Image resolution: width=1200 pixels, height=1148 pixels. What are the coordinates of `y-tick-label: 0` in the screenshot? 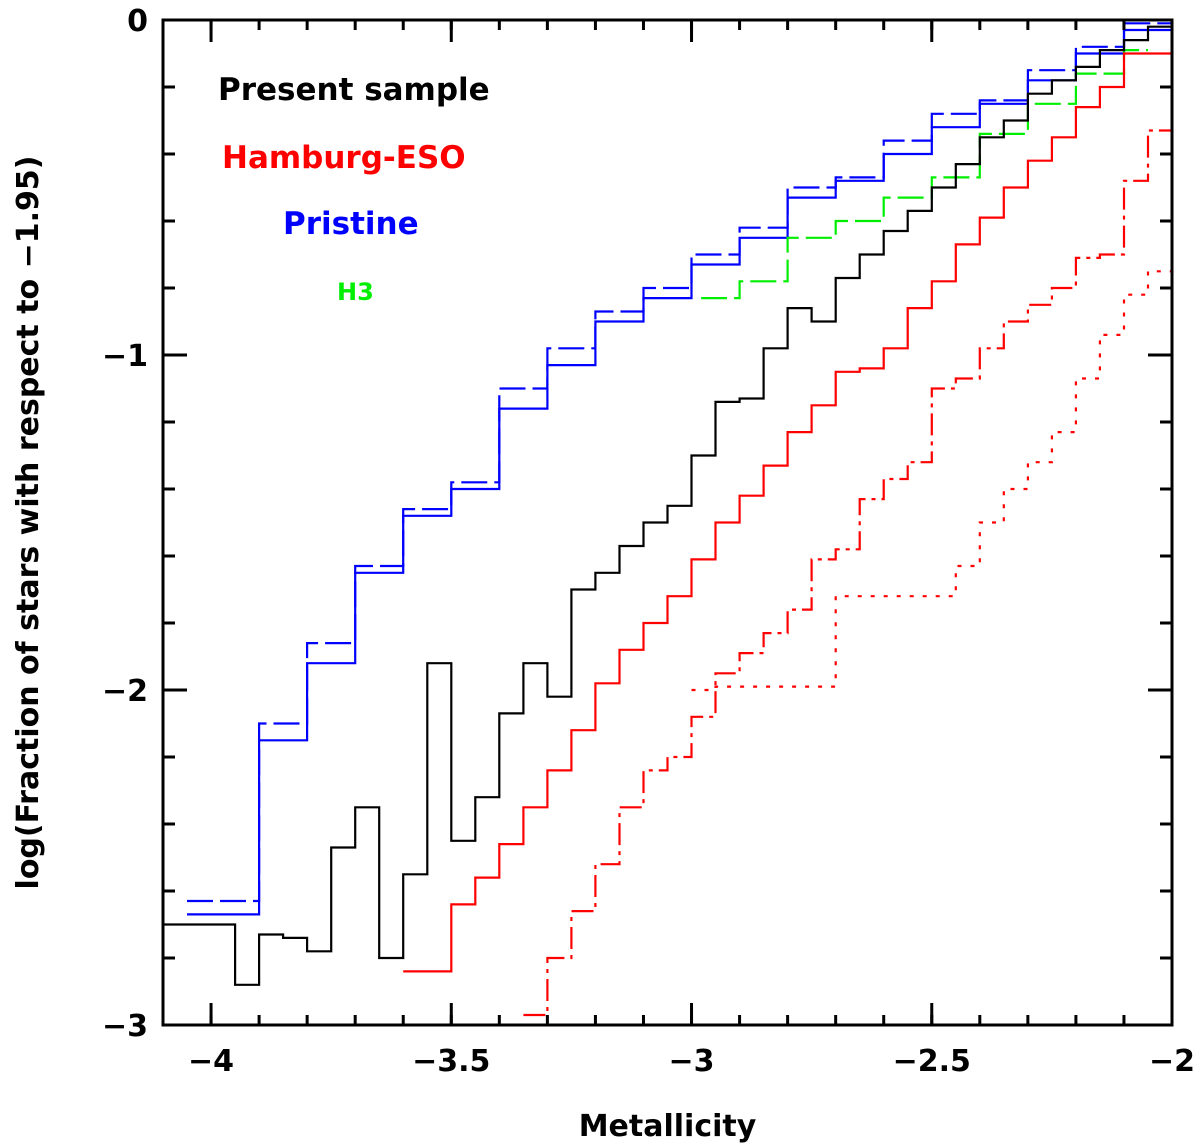 It's located at (137, 21).